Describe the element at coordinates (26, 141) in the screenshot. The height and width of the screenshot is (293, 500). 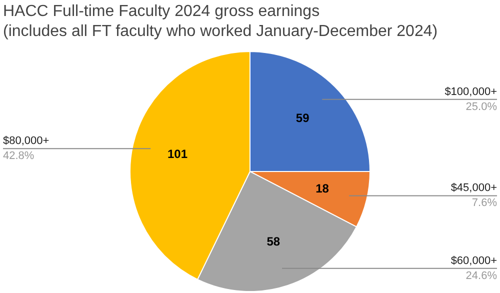
I see `slice-label: $80,000+` at that location.